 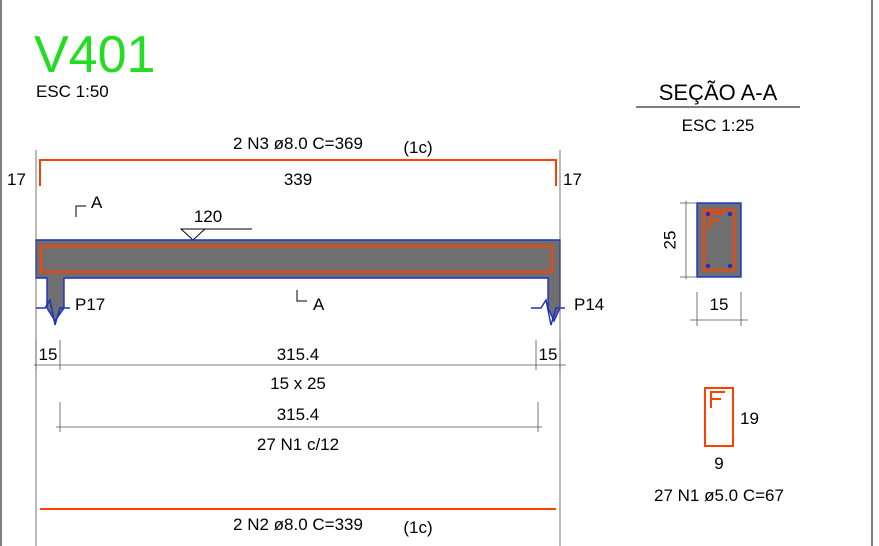 What do you see at coordinates (298, 179) in the screenshot?
I see `top-bar-length: 339` at bounding box center [298, 179].